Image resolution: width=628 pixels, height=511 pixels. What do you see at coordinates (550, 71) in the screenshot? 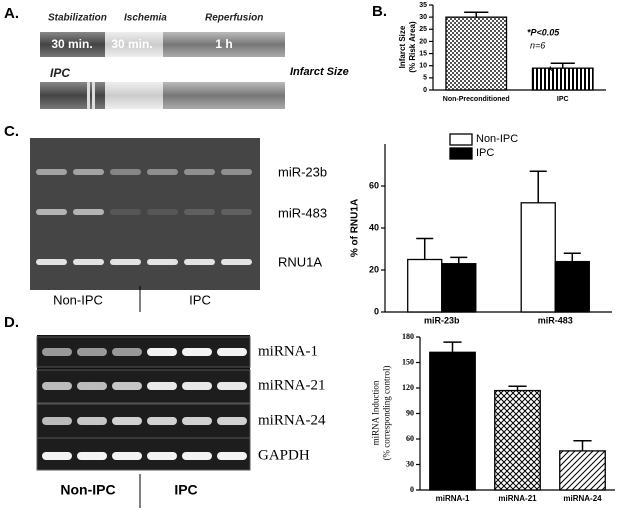
I see `annotation: *` at bounding box center [550, 71].